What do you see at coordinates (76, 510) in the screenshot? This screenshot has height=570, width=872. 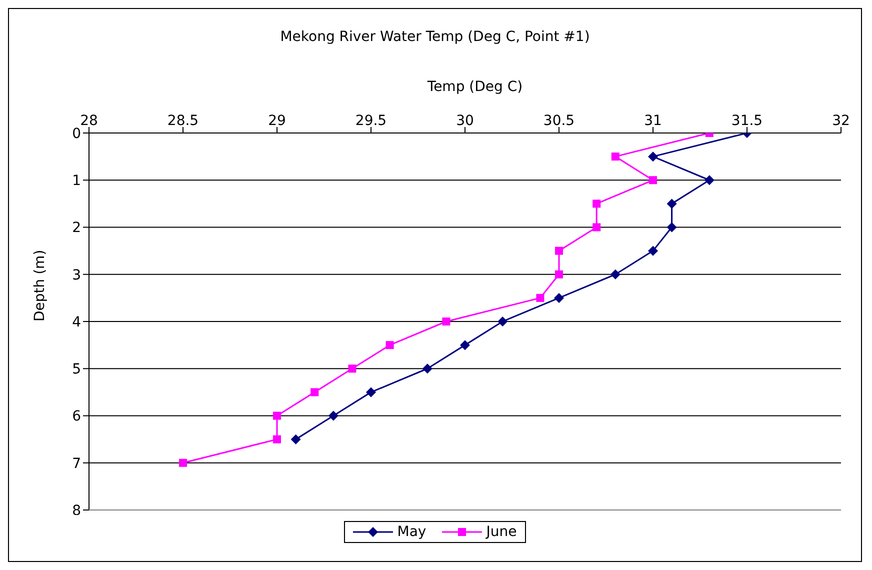 I see `y-tick-label: 8` at bounding box center [76, 510].